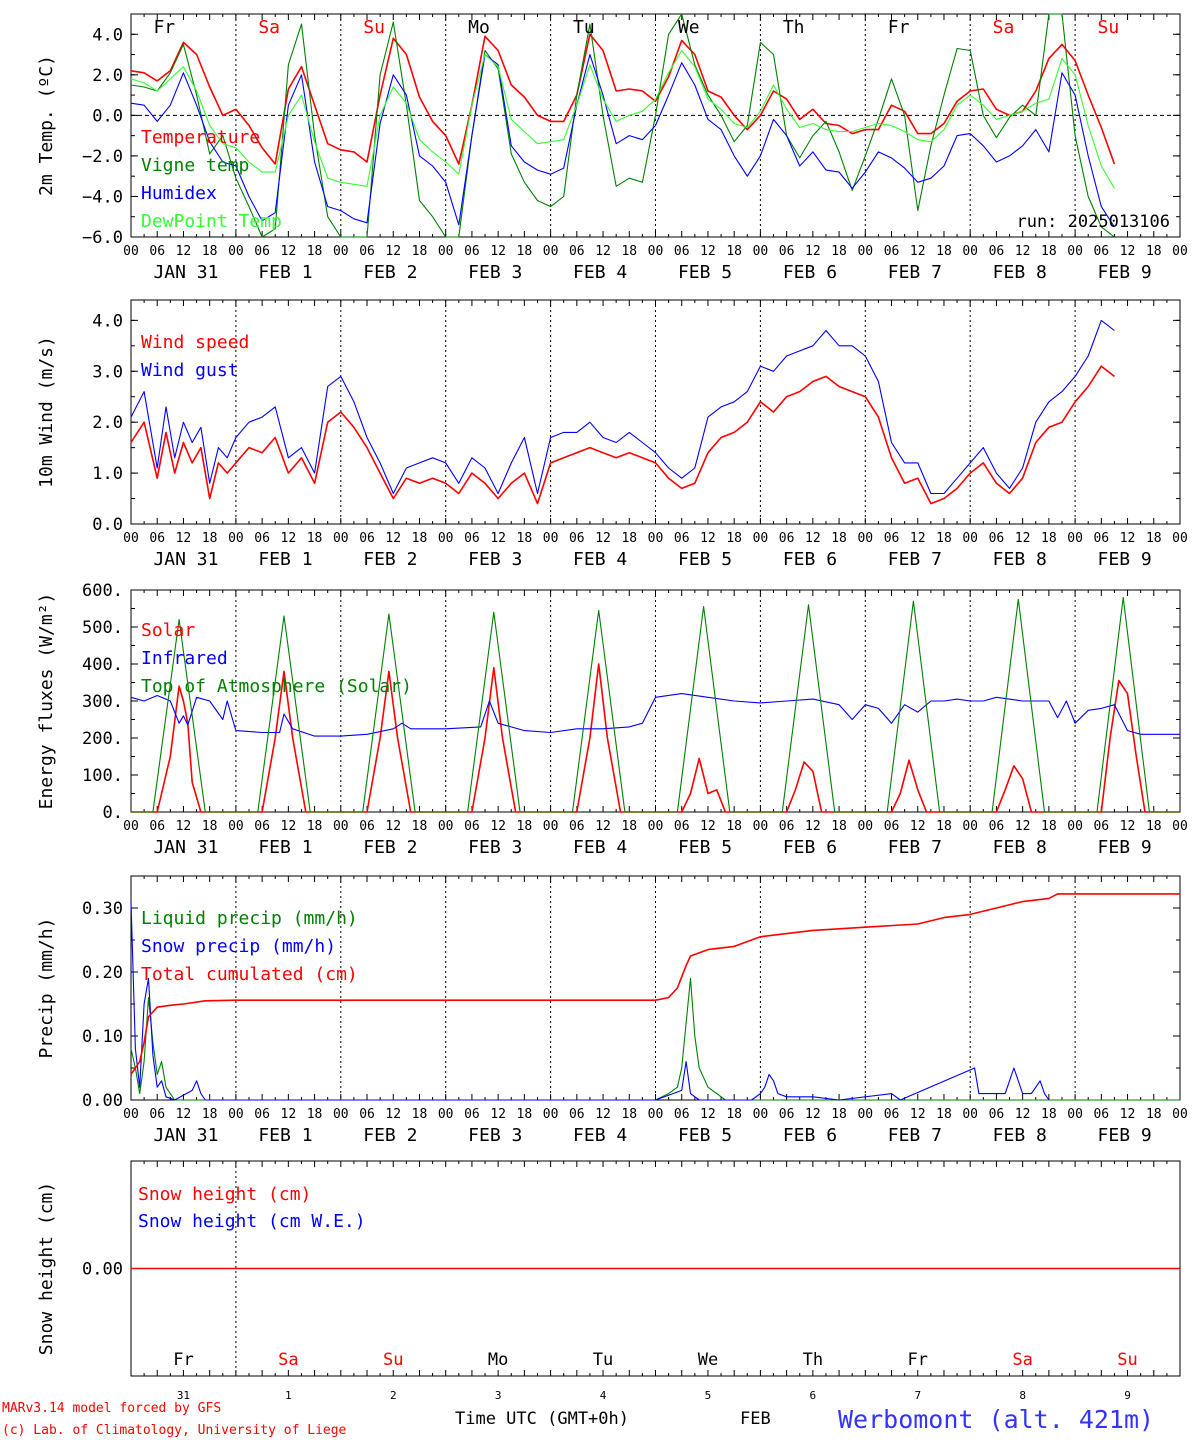 Image resolution: width=1194 pixels, height=1440 pixels. I want to click on y-tick-label: 0.20, so click(102, 973).